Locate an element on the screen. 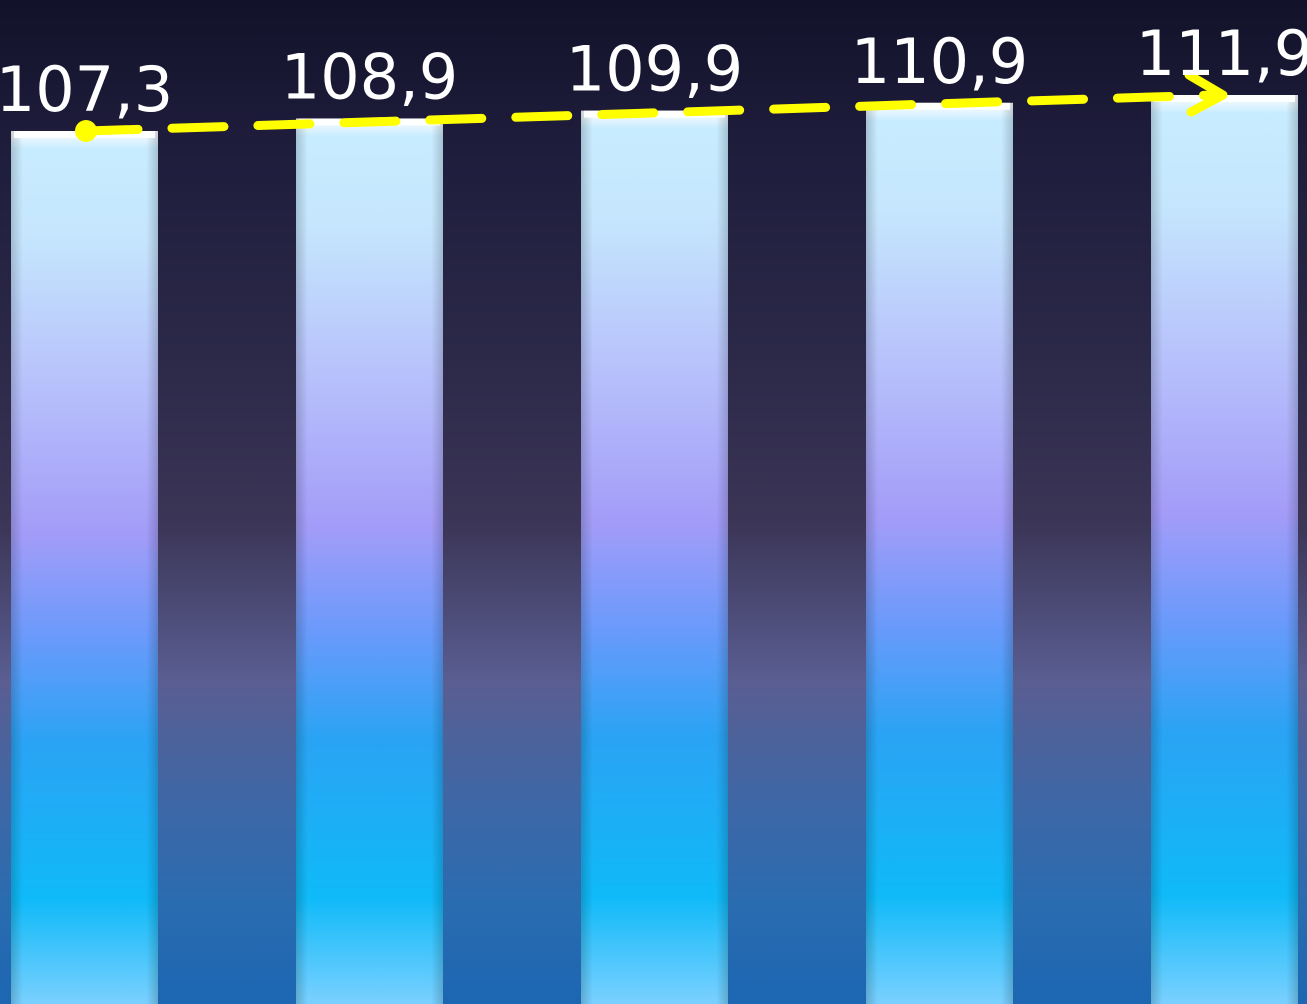 This screenshot has height=1004, width=1307. trend-arrow-head is located at coordinates (1206, 93).